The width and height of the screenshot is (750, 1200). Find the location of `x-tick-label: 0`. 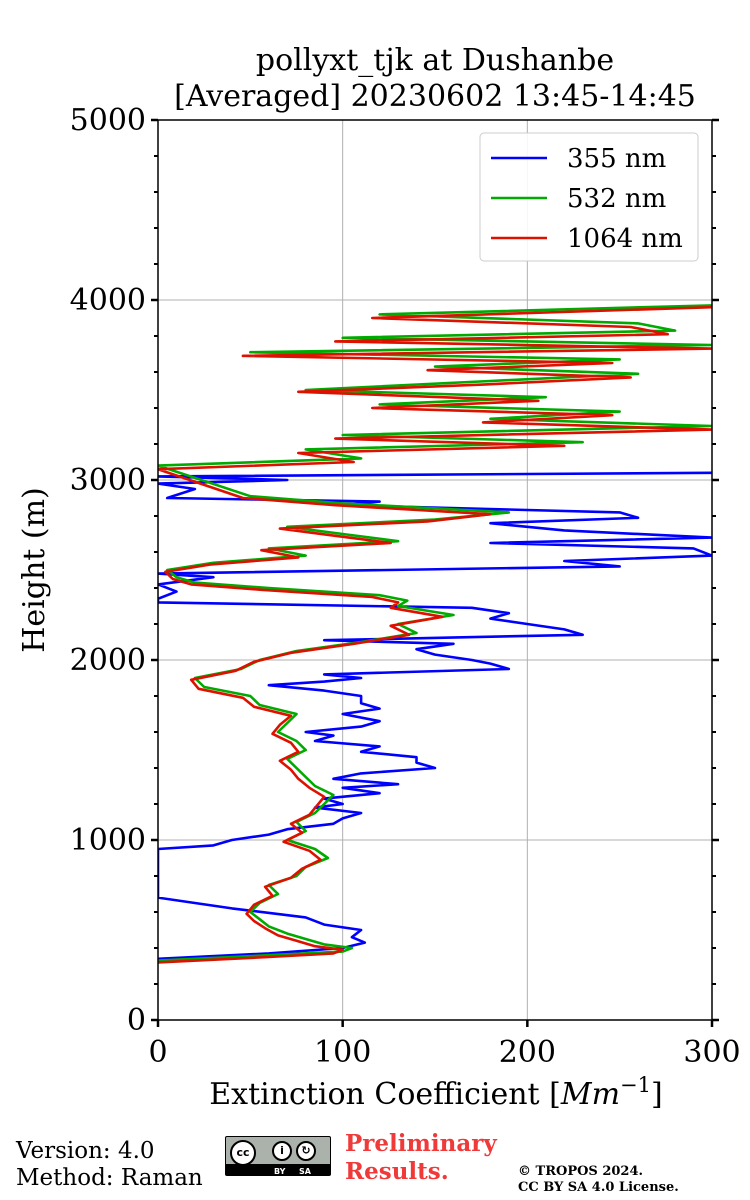

x-tick-label: 0 is located at coordinates (157, 1052).